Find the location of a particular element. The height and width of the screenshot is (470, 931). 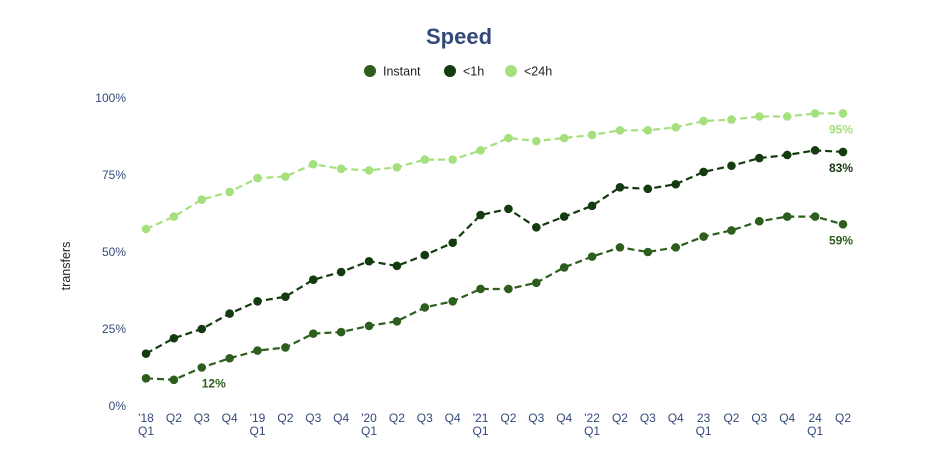

legend-item-instant: Instant is located at coordinates (392, 72).